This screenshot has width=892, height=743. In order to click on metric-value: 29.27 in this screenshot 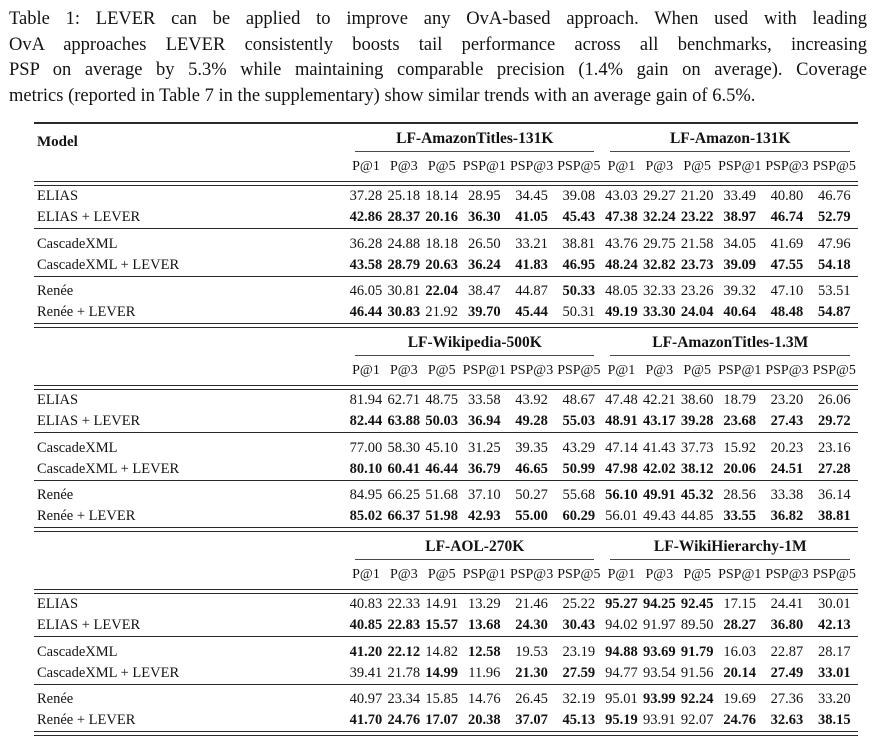, I will do `click(659, 196)`.